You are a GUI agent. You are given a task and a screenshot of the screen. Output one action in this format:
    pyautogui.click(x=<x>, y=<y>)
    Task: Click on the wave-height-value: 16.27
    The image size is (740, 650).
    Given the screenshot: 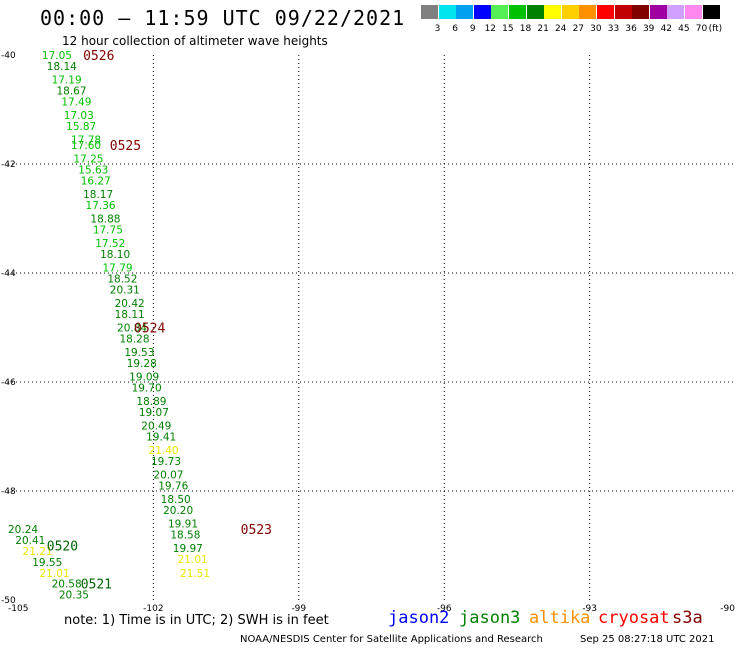 What is the action you would take?
    pyautogui.click(x=96, y=181)
    